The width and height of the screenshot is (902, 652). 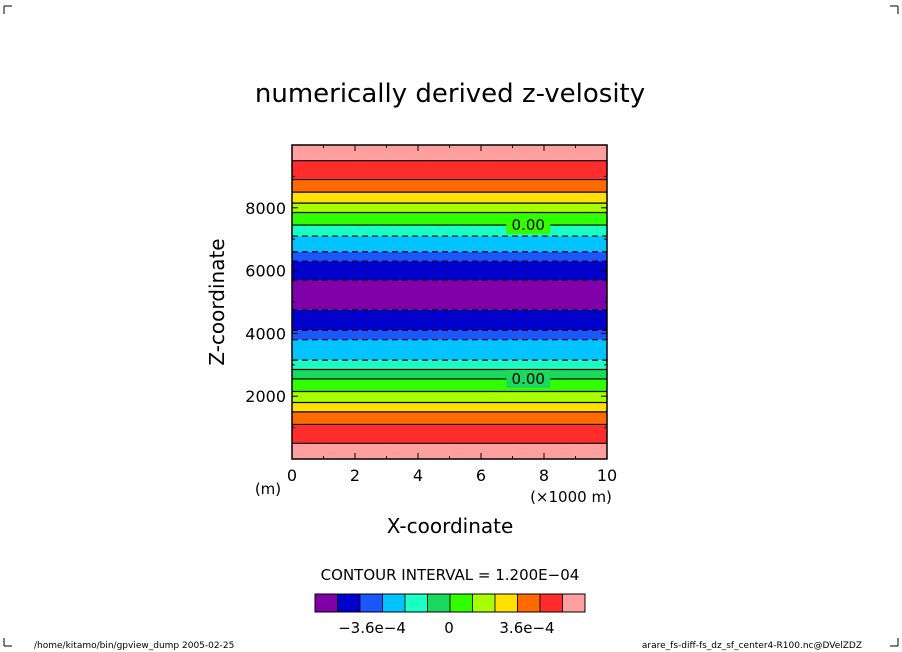 What do you see at coordinates (355, 475) in the screenshot?
I see `x-tick-label-1: 2` at bounding box center [355, 475].